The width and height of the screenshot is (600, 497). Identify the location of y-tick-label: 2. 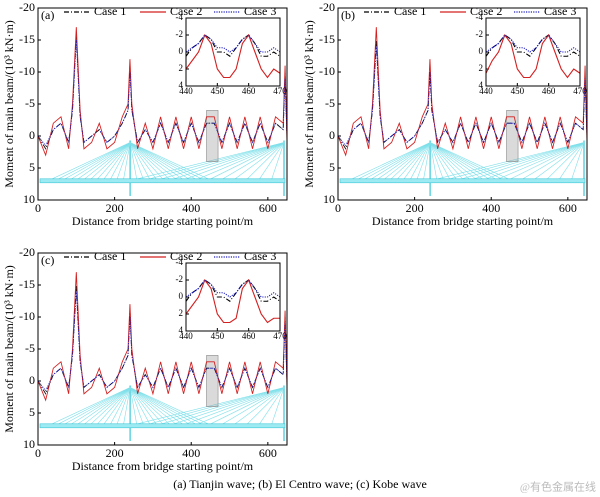
(181, 313).